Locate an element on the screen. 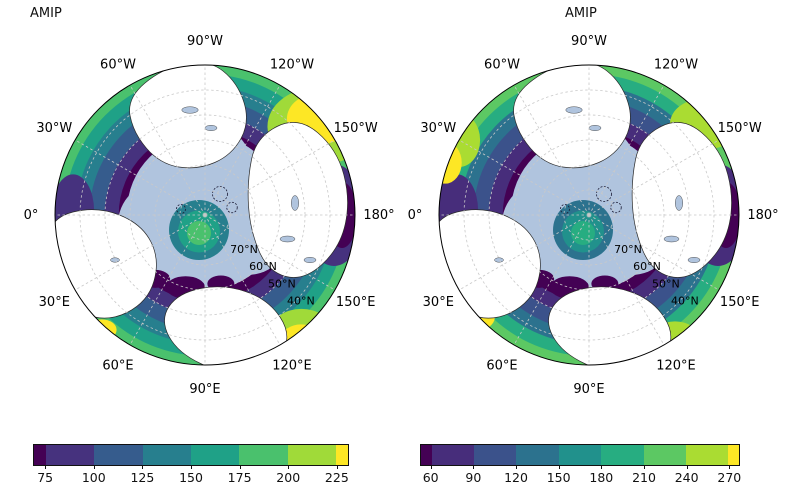 Image resolution: width=799 pixels, height=491 pixels. panel-title-left: AMIP is located at coordinates (46, 13).